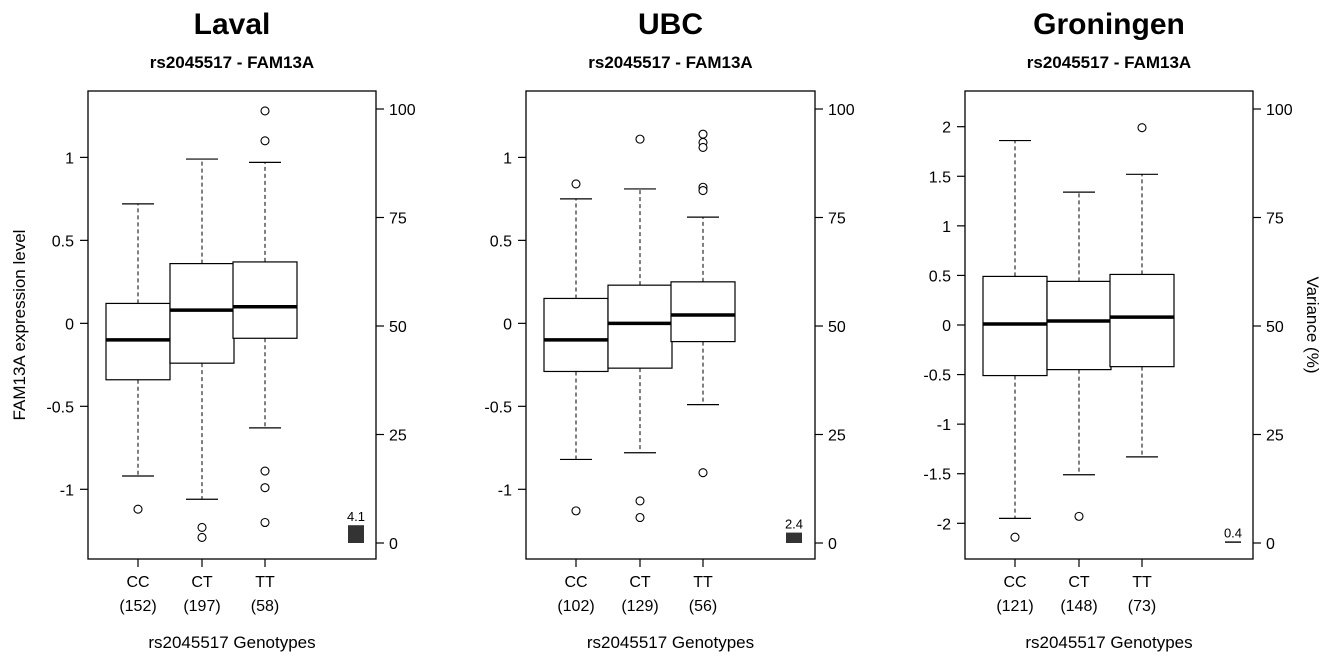 The width and height of the screenshot is (1334, 659). Describe the element at coordinates (1312, 325) in the screenshot. I see `right-y-axis-label: Variance (%)` at that location.